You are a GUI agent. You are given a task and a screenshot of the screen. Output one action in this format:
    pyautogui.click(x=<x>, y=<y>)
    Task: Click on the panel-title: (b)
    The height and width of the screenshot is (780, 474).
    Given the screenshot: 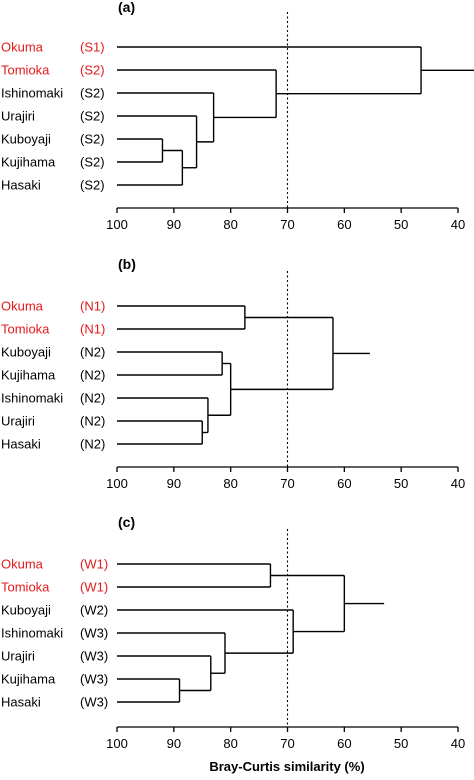 What is the action you would take?
    pyautogui.click(x=127, y=264)
    